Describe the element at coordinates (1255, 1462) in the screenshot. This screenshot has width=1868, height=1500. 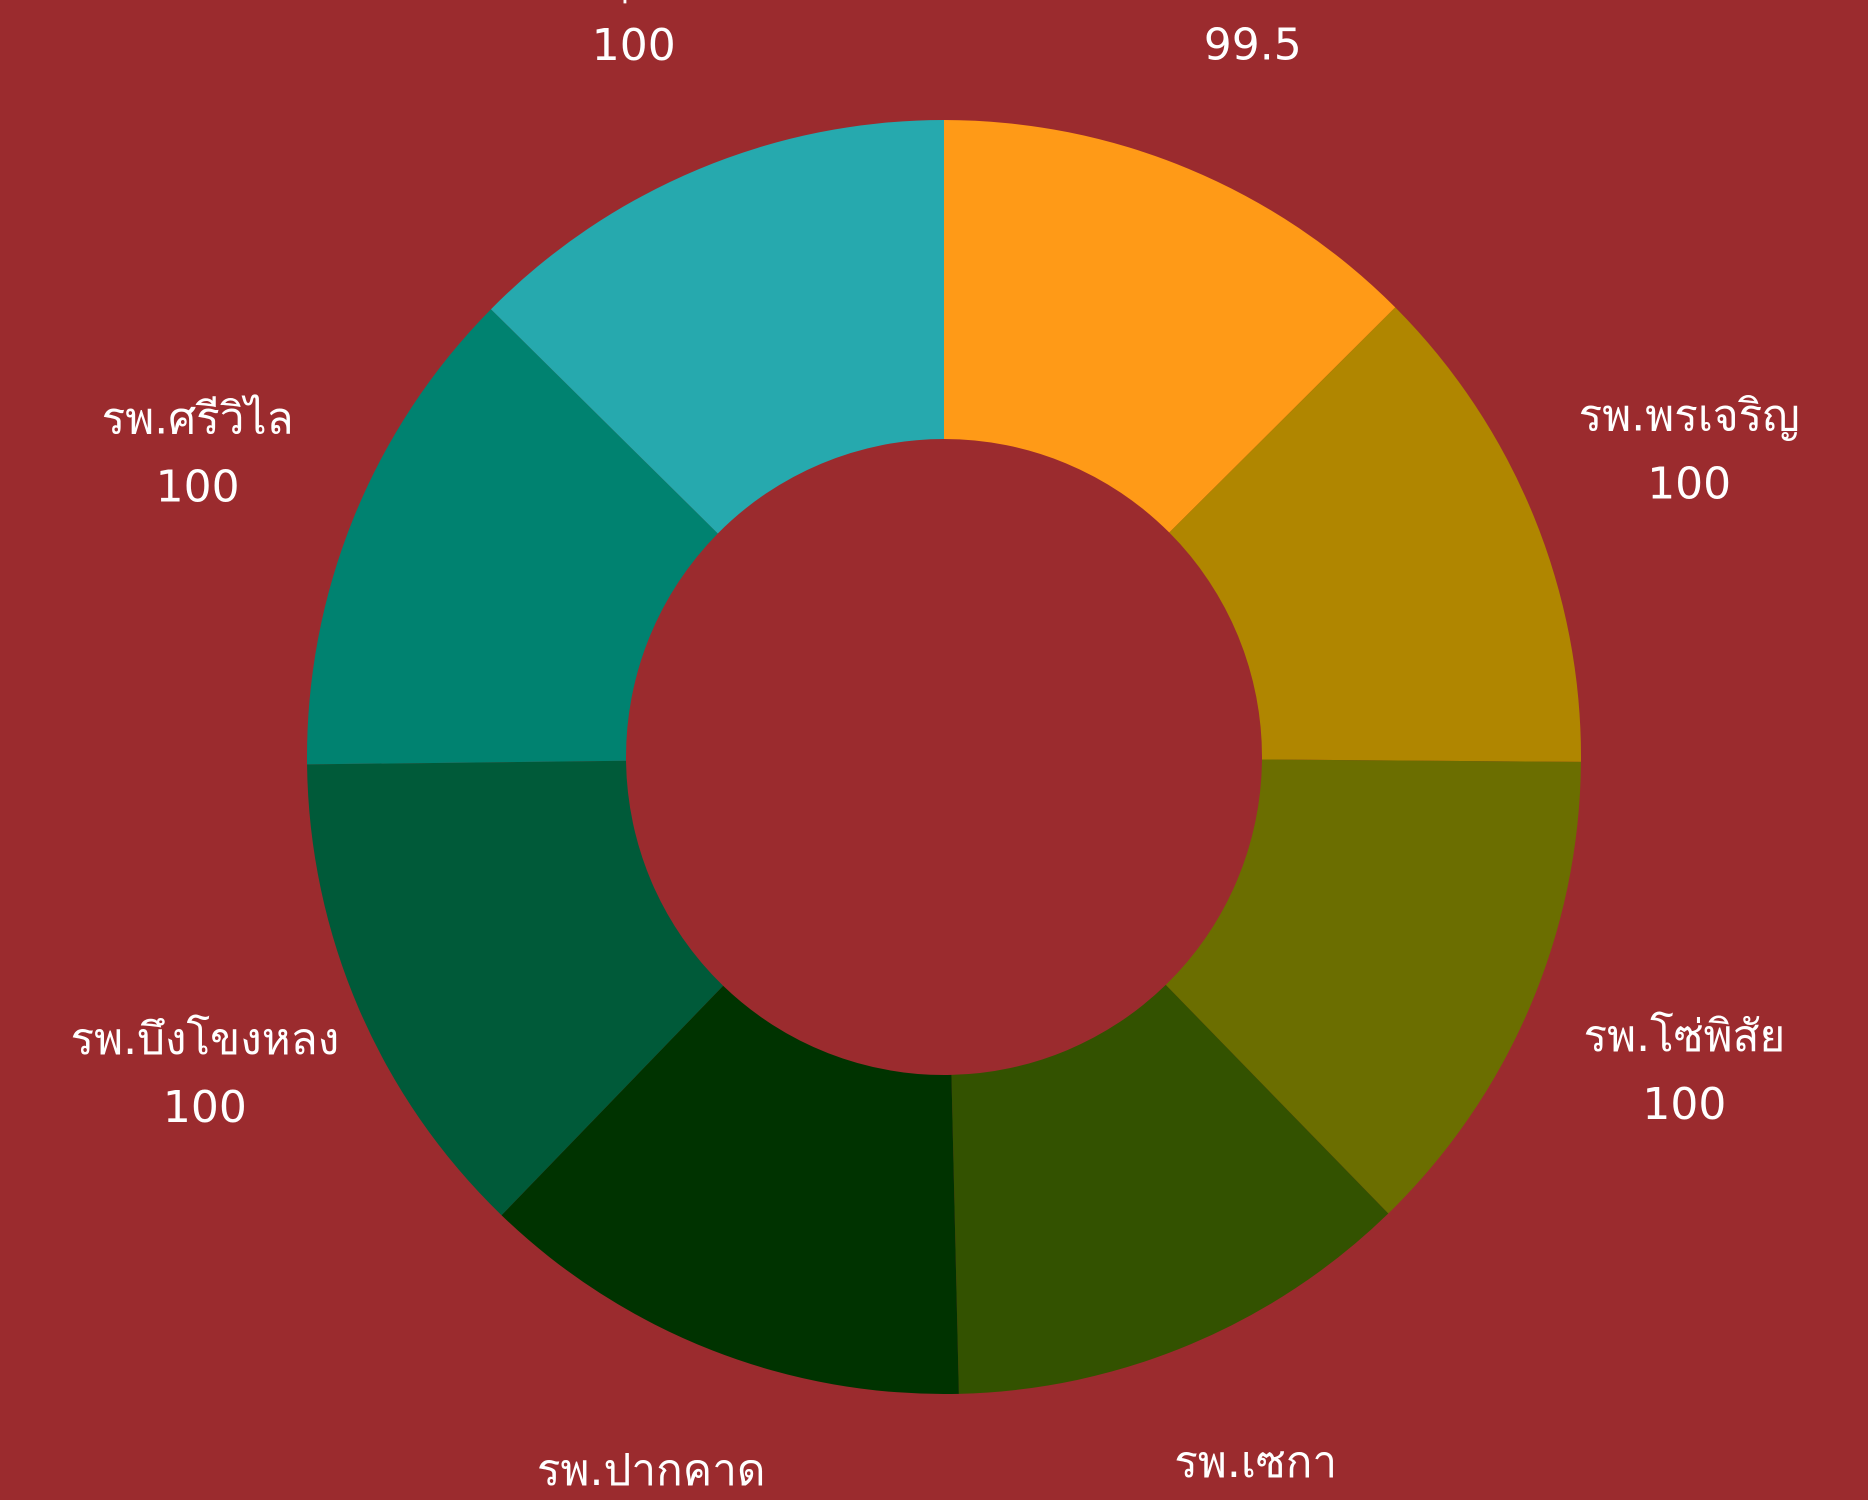
I see `slice-category-label: รพ.เซกา` at that location.